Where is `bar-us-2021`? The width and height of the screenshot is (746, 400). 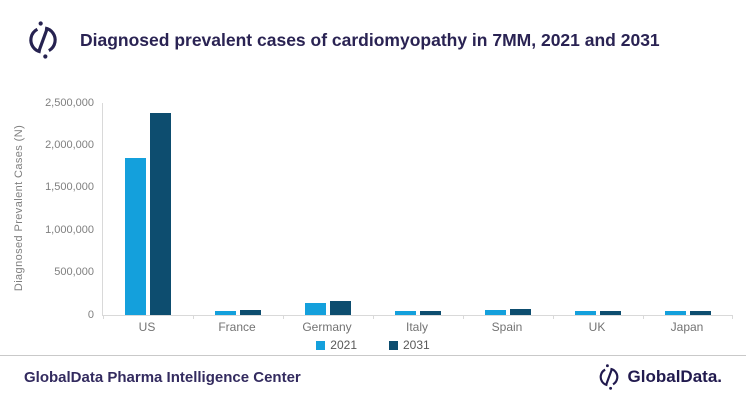 bar-us-2021 is located at coordinates (135, 236).